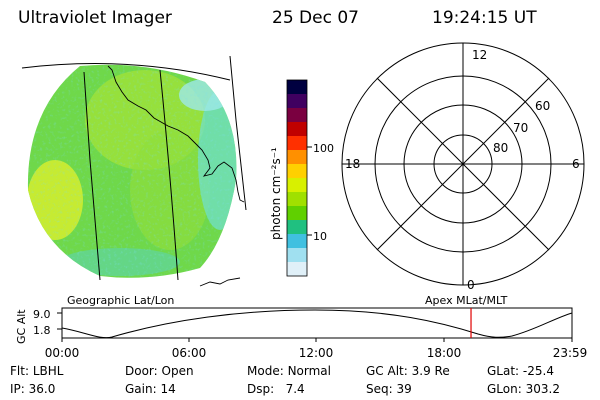 This screenshot has width=600, height=400. I want to click on orbit-xtick-0000: 00:00, so click(62, 353).